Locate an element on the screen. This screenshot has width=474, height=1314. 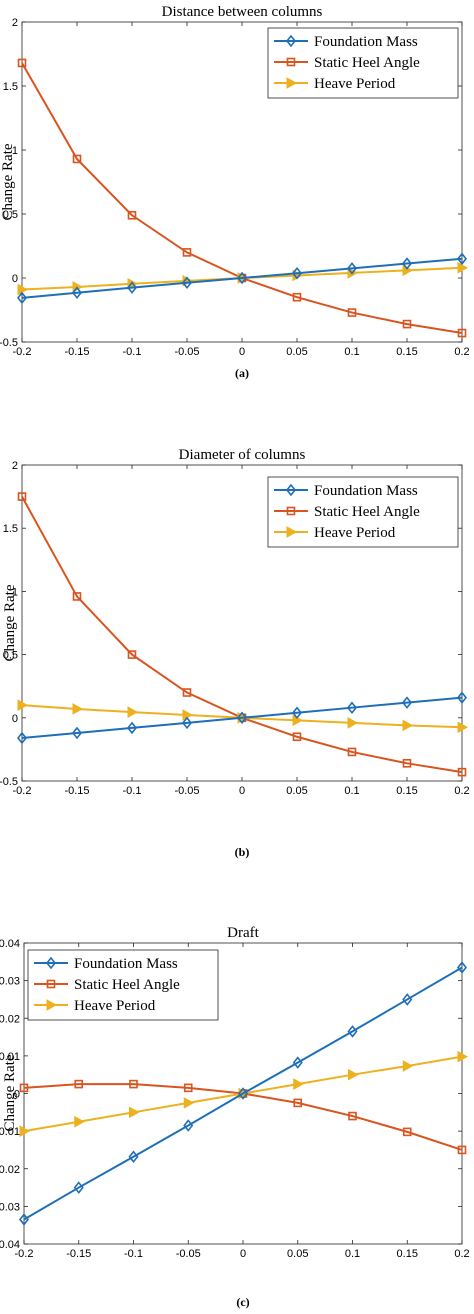
figure-caption: (c) is located at coordinates (242, 1302).